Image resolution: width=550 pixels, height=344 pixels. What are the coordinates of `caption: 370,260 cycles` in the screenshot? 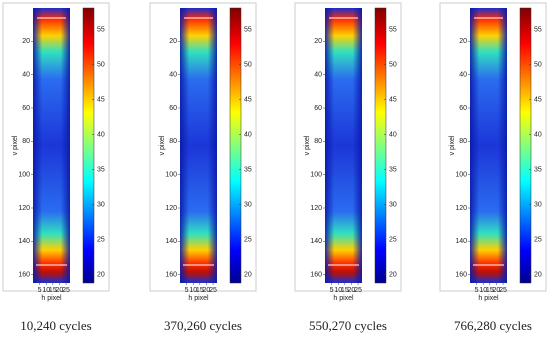 It's located at (203, 325).